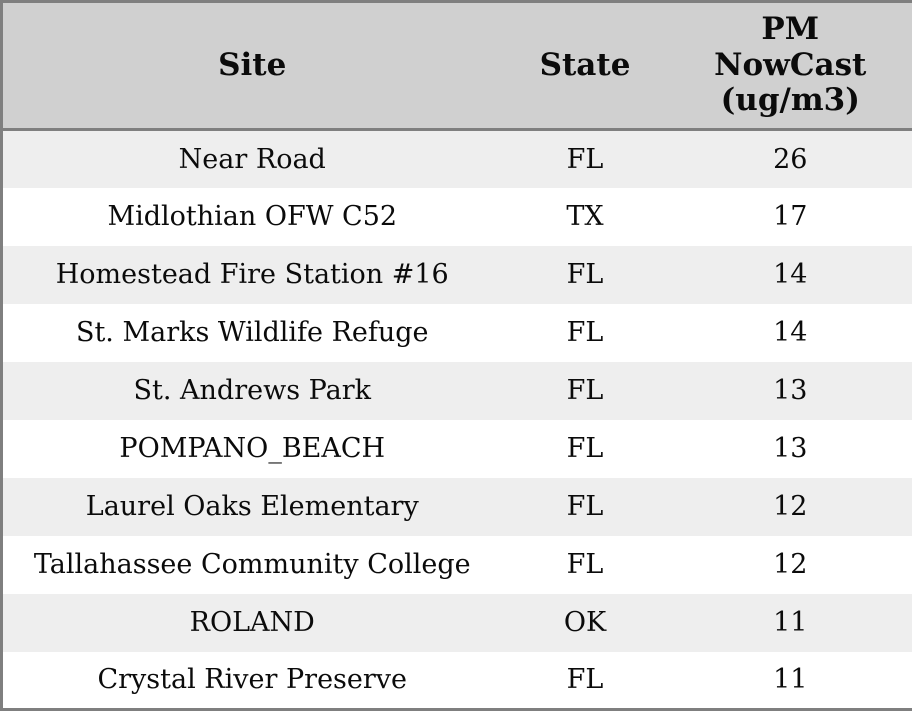 The height and width of the screenshot is (711, 912). What do you see at coordinates (585, 216) in the screenshot?
I see `state-cell: TX` at bounding box center [585, 216].